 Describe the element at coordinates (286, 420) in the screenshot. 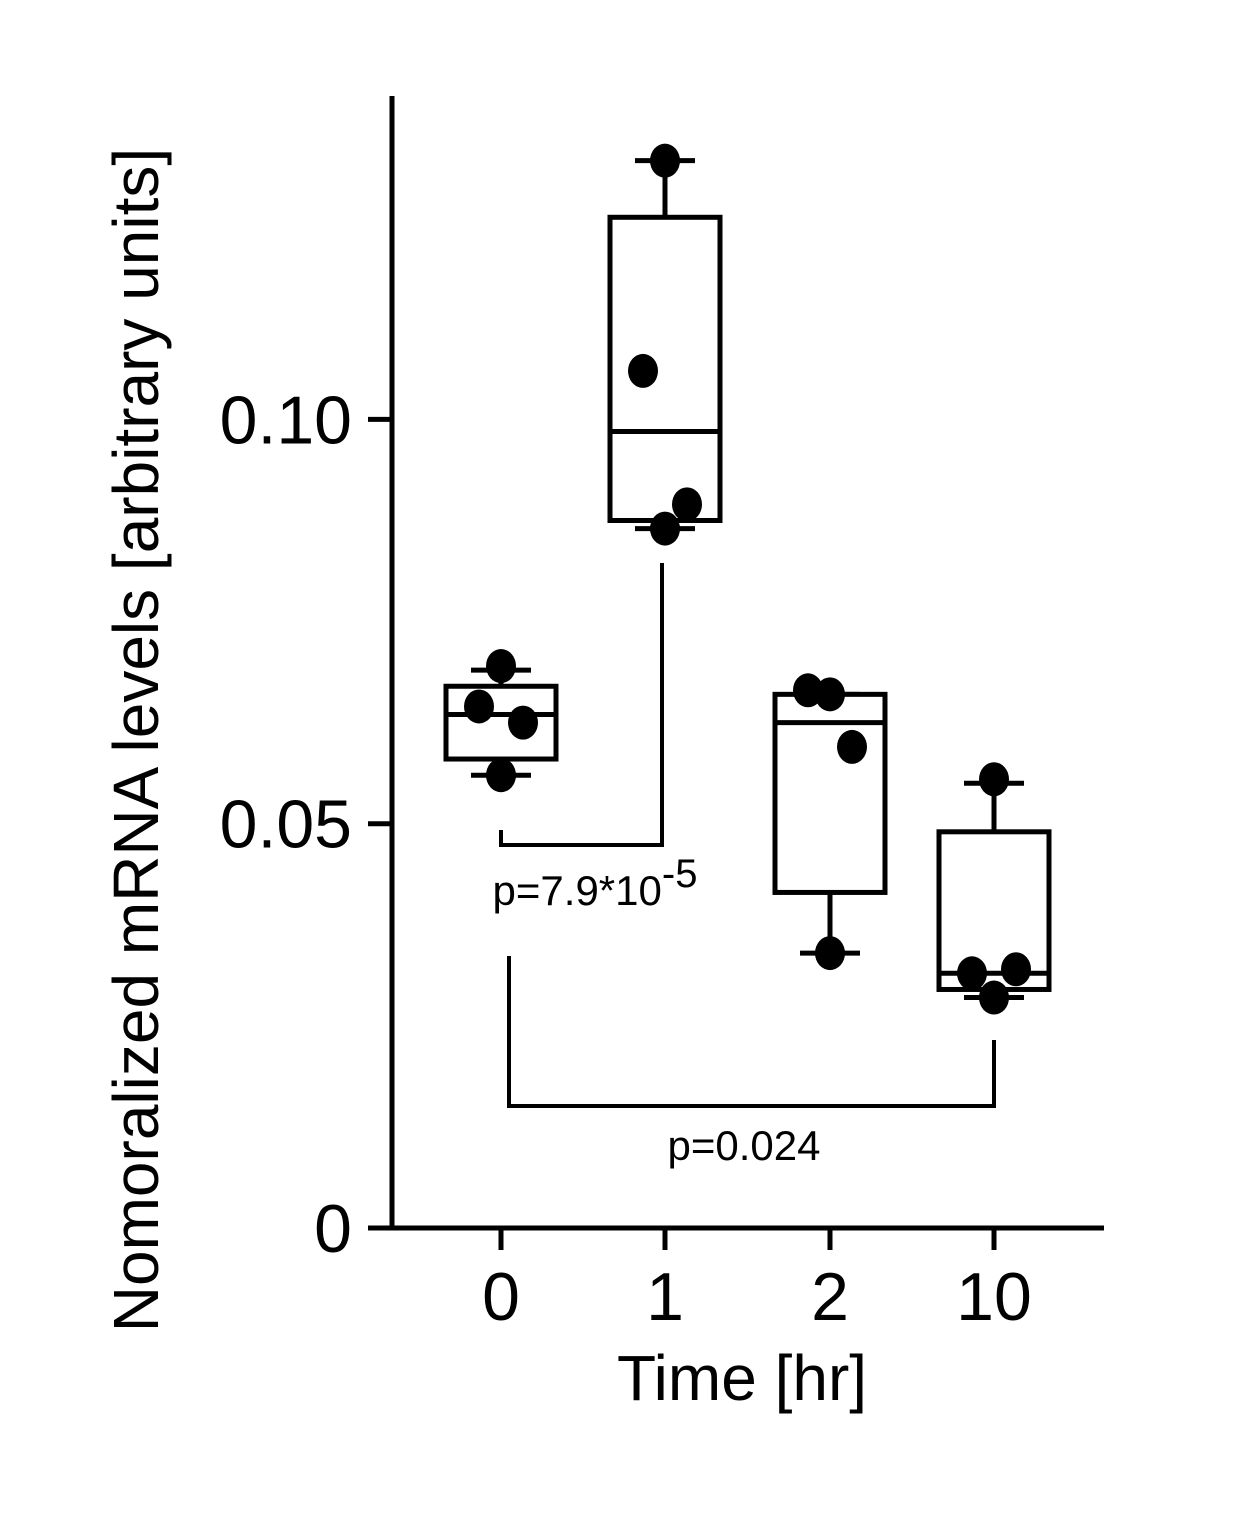

I see `y-tick-label: 0.10` at that location.